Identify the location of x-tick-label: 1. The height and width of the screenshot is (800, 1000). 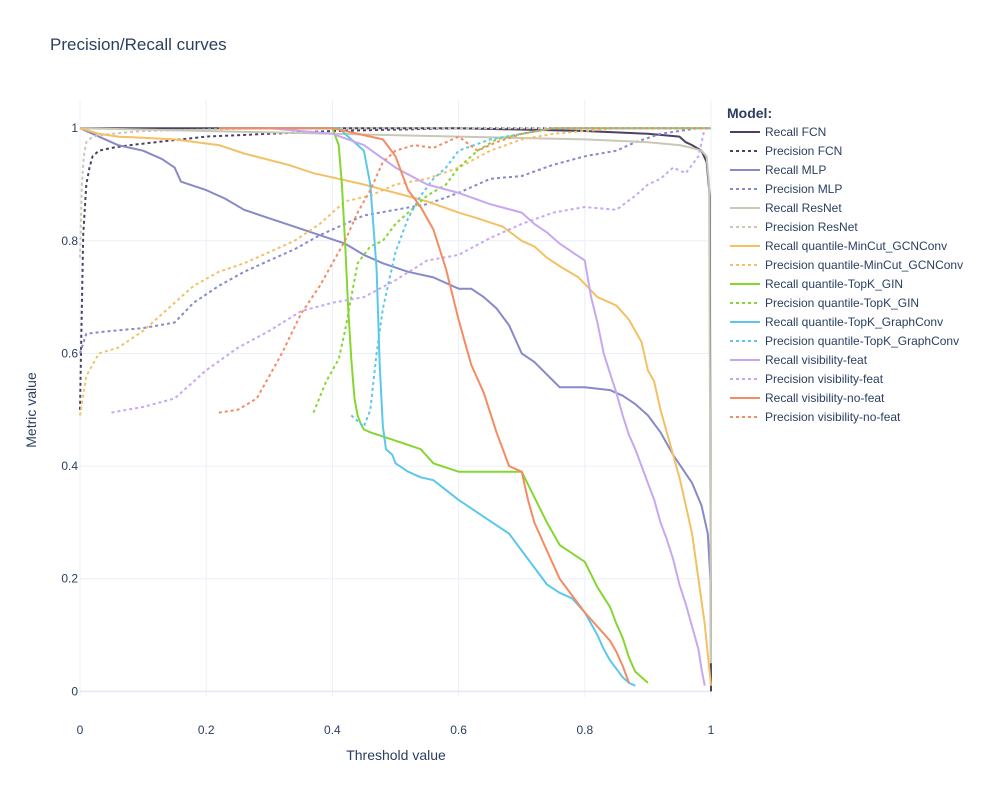
(711, 730).